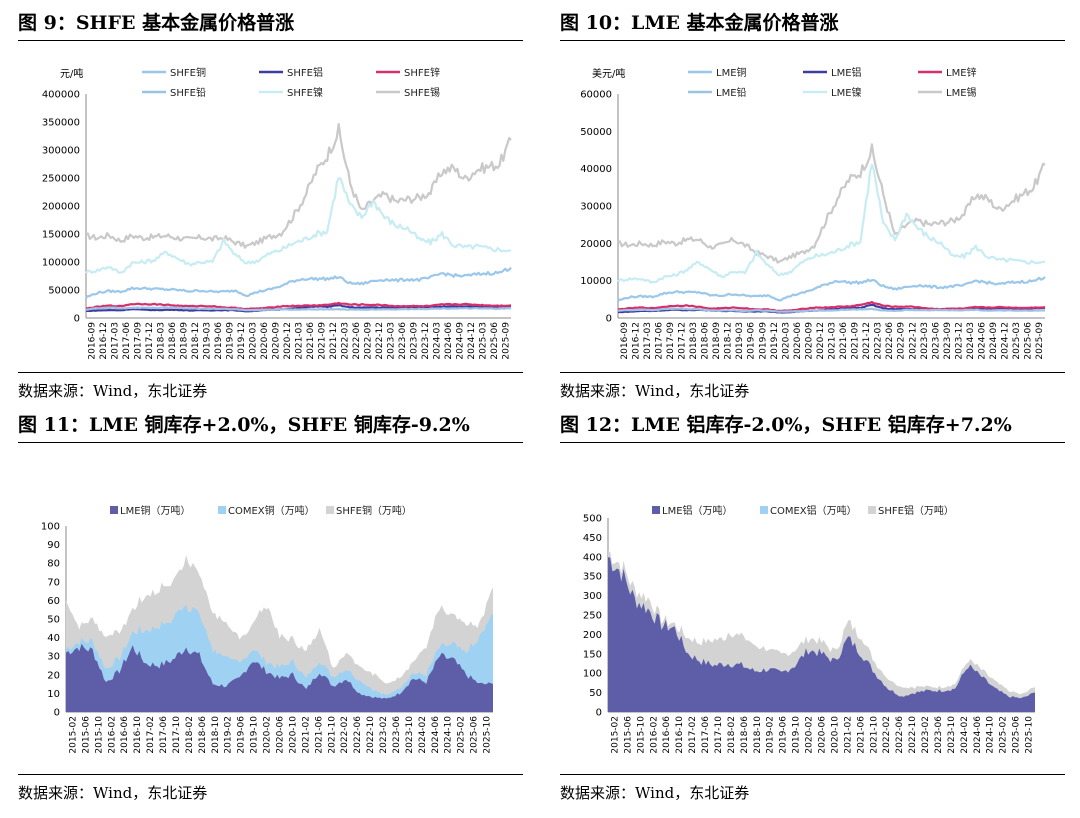 The height and width of the screenshot is (818, 1080). I want to click on x-tick-label: 2018-03, so click(694, 341).